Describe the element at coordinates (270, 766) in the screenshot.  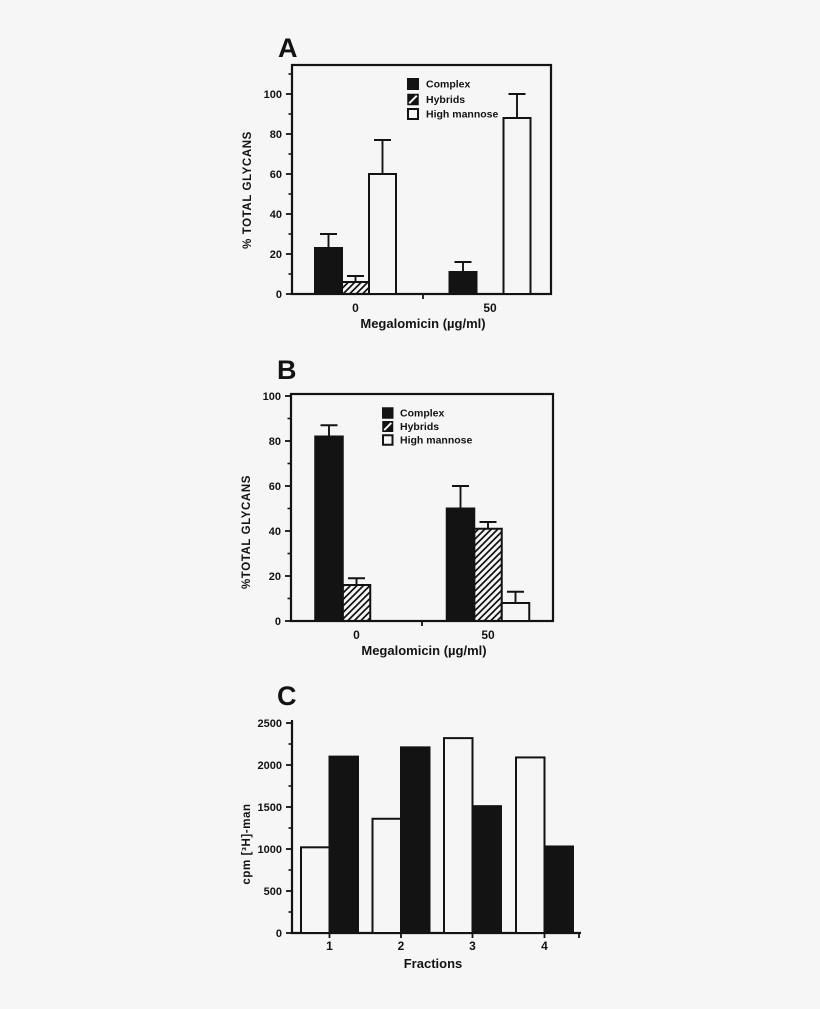
I see `y-tick-label: 2000` at that location.